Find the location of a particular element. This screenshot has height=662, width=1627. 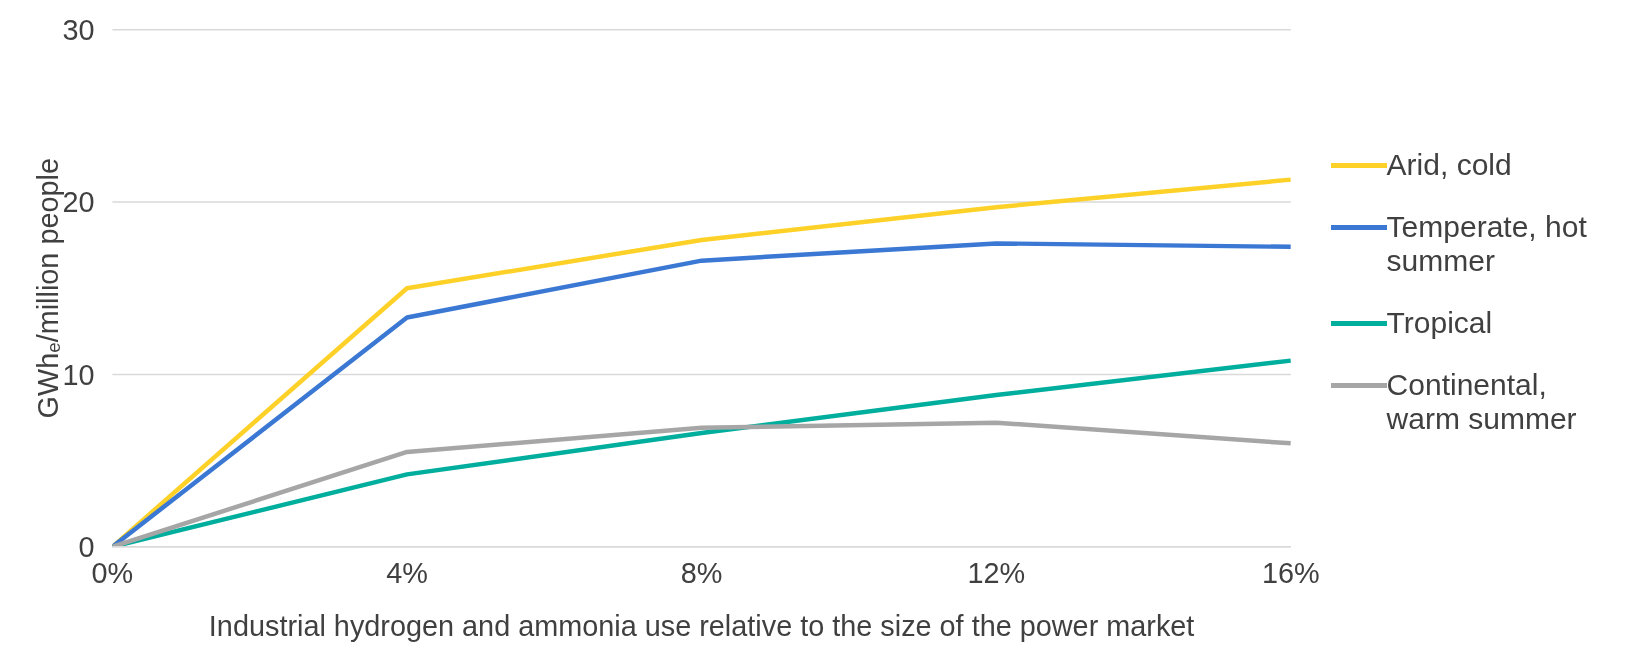

legend-label: Tropical is located at coordinates (1440, 323).